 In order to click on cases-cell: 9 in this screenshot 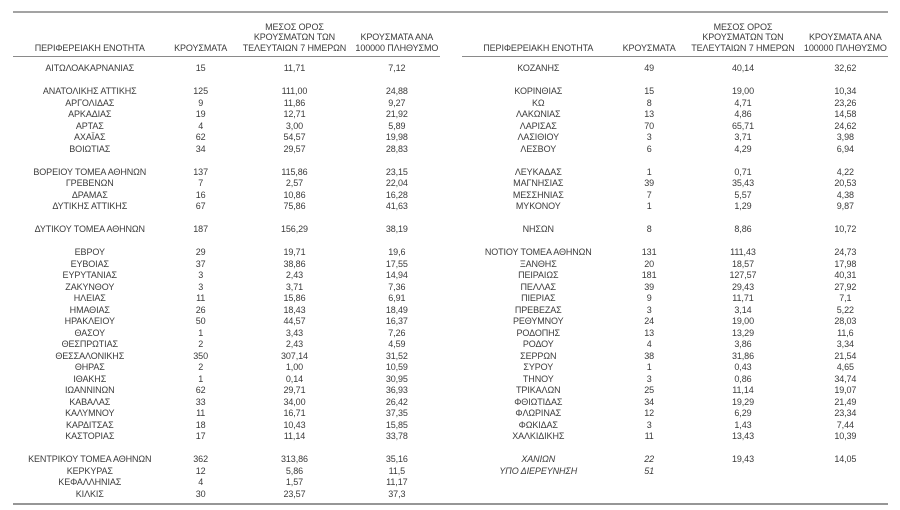, I will do `click(649, 298)`.